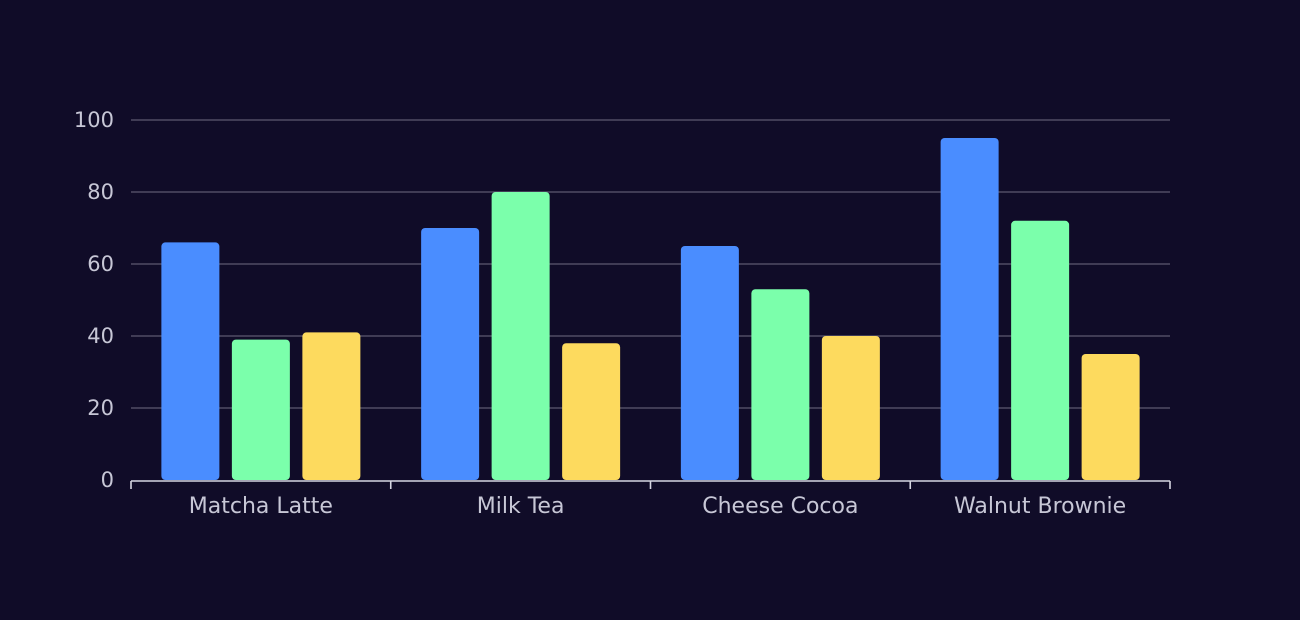 The width and height of the screenshot is (1300, 620). Describe the element at coordinates (100, 192) in the screenshot. I see `y-tick-label: 80` at that location.